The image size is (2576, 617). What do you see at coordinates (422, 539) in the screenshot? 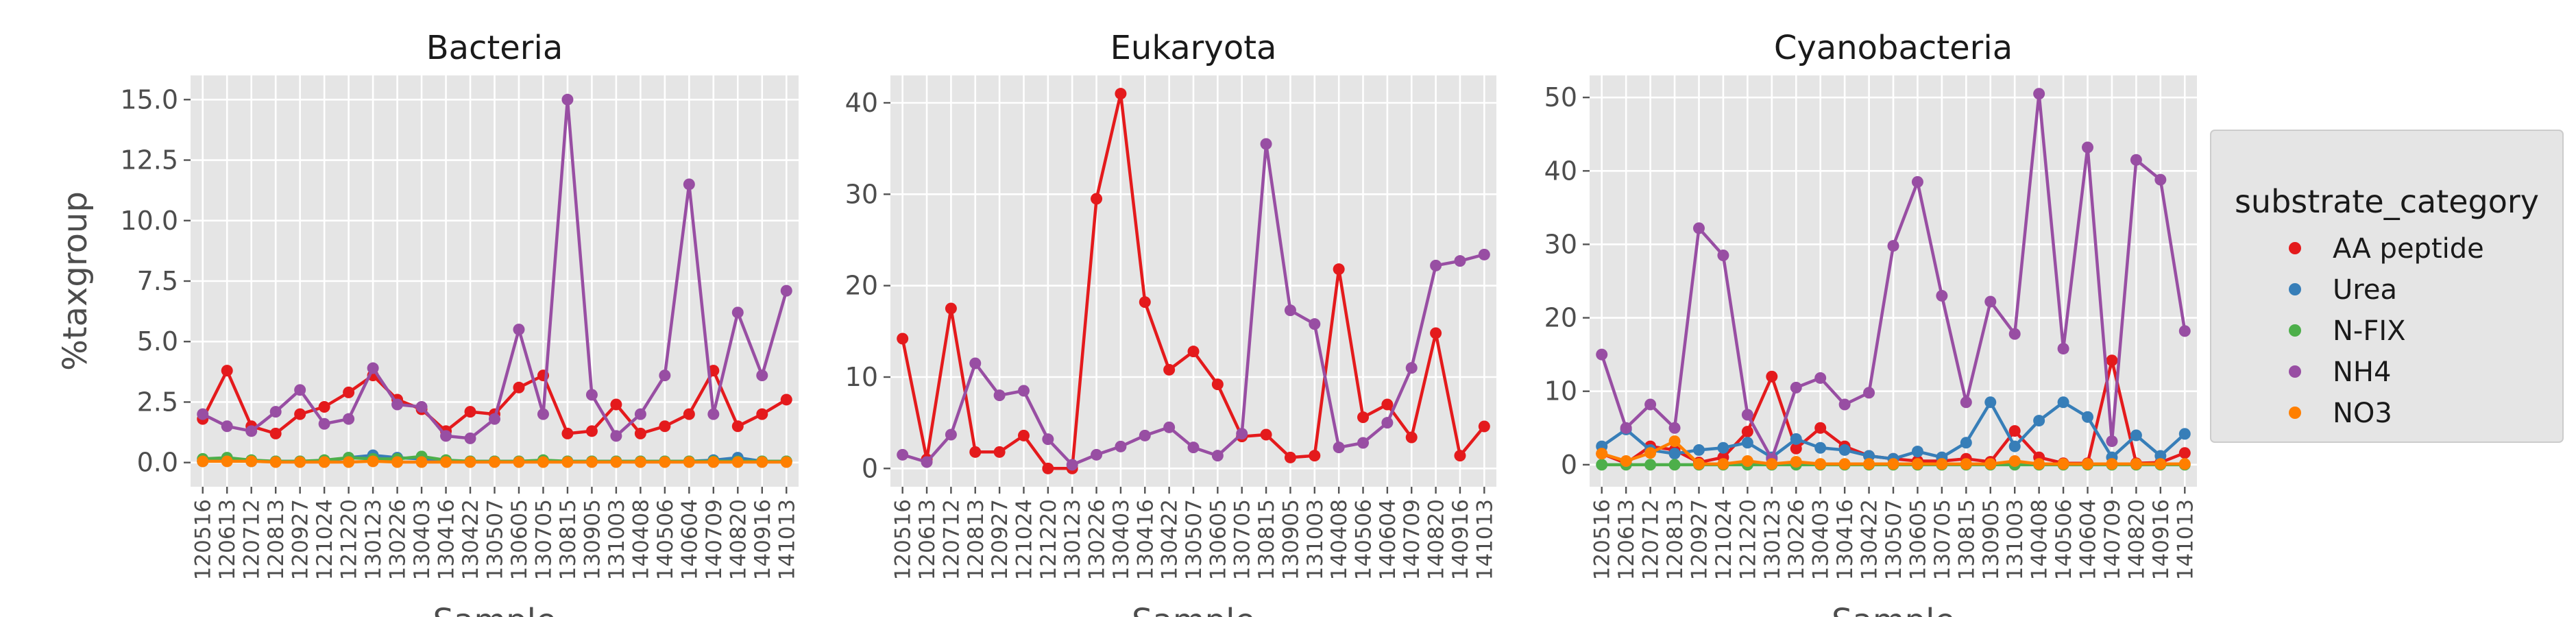
I see `x-tick-label: 130403` at bounding box center [422, 539].